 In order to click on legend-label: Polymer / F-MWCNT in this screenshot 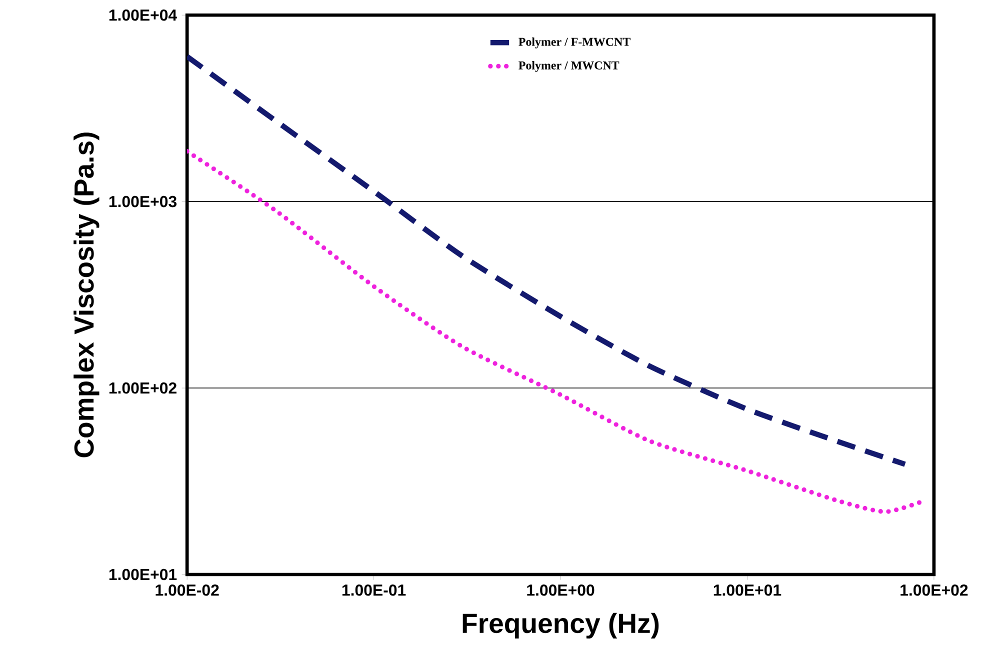, I will do `click(574, 42)`.